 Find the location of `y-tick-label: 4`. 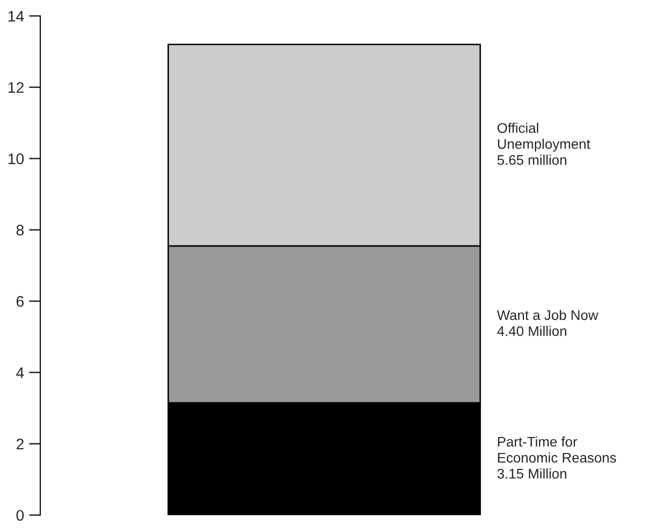

y-tick-label: 4 is located at coordinates (20, 372).